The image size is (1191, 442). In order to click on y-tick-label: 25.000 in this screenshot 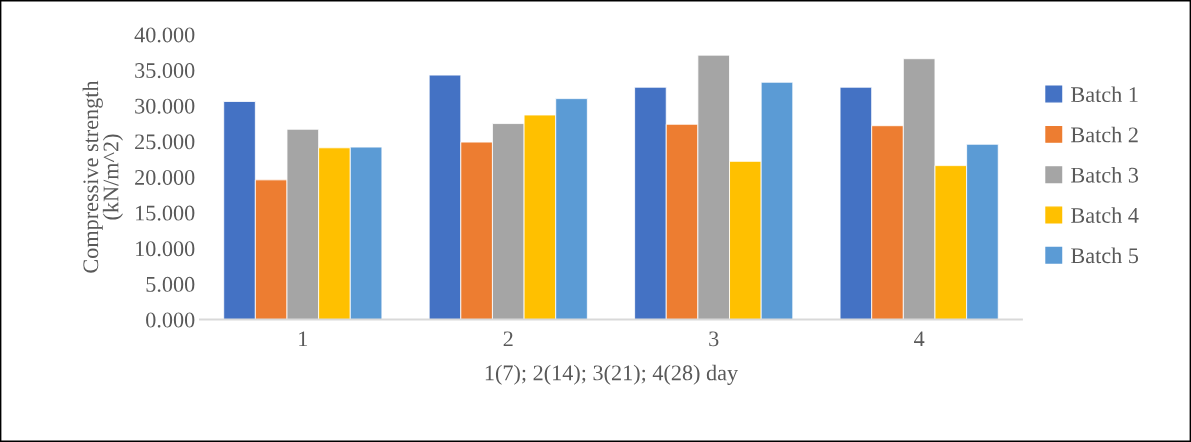, I will do `click(165, 142)`.